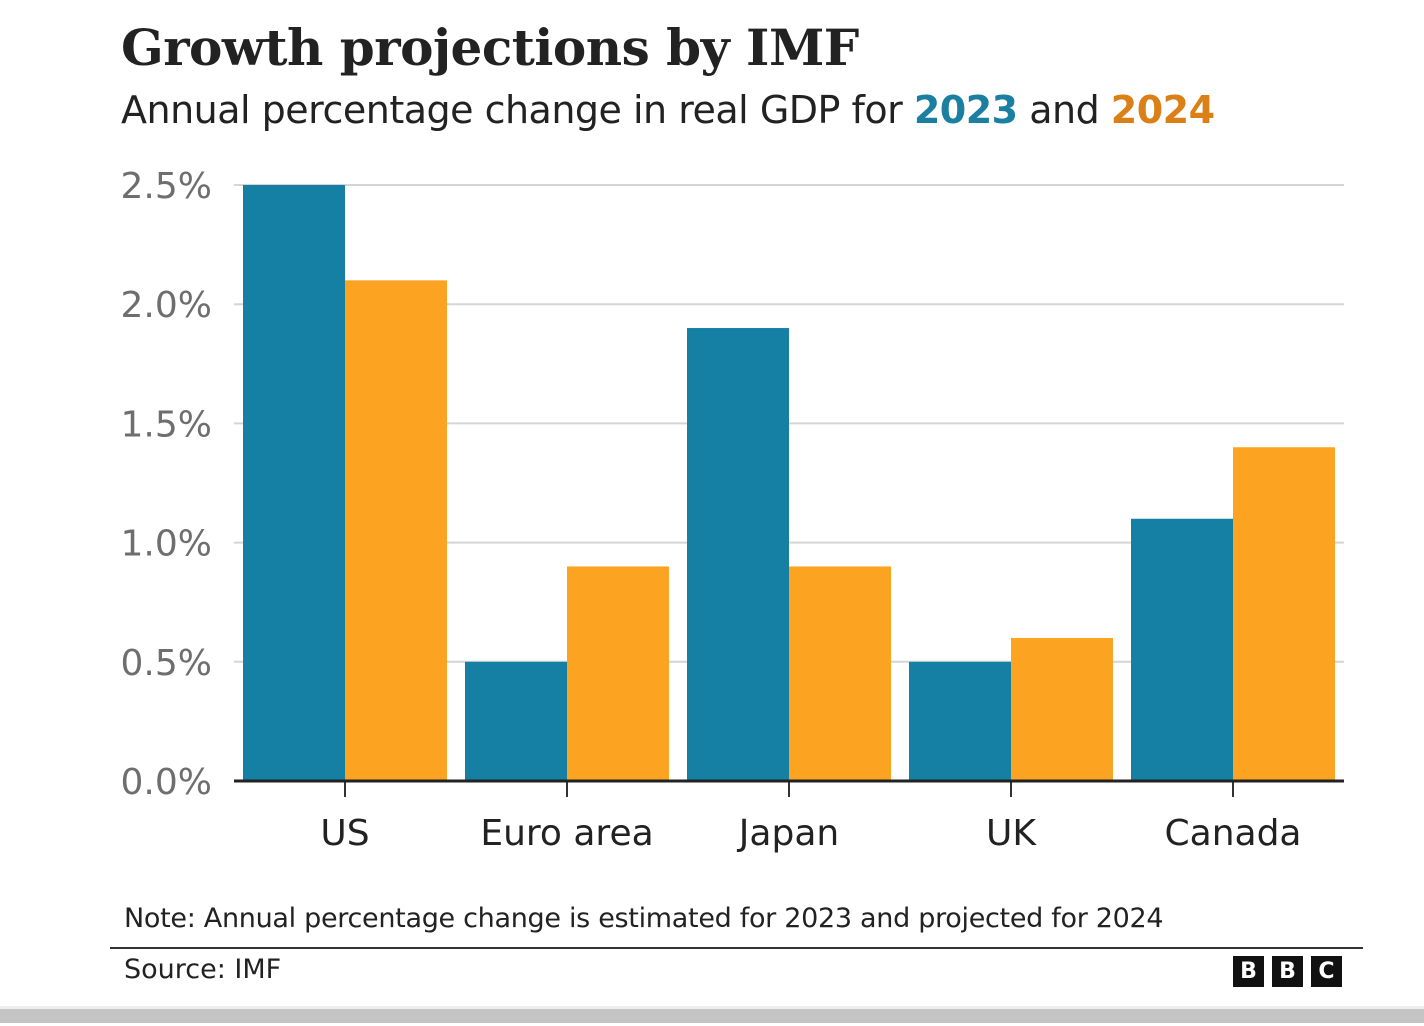  Describe the element at coordinates (166, 305) in the screenshot. I see `y-tick-label: 2.0%` at that location.